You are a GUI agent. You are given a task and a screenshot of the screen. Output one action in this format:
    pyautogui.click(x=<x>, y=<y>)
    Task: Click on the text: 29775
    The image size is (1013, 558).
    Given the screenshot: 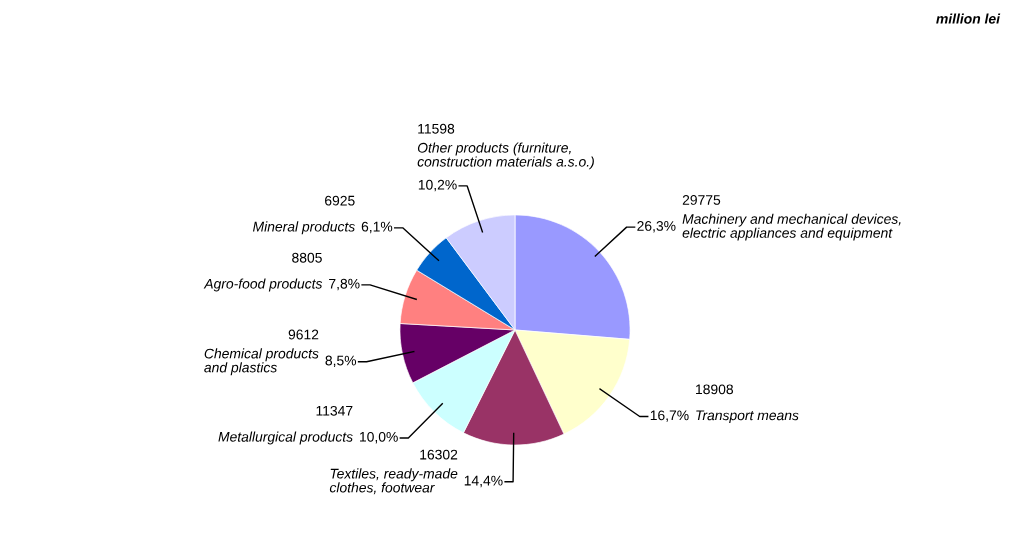 What is the action you would take?
    pyautogui.click(x=701, y=200)
    